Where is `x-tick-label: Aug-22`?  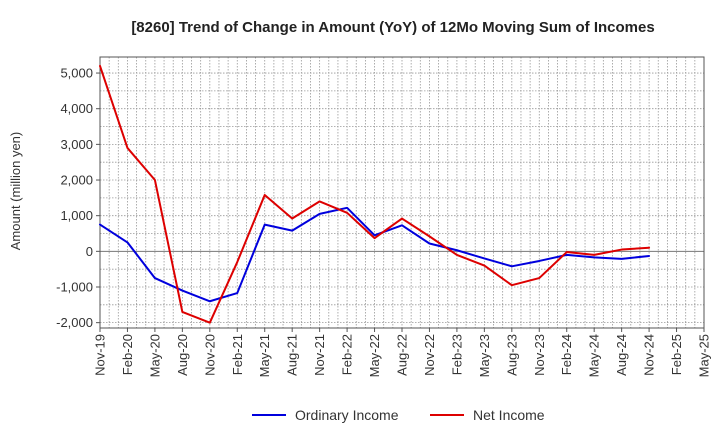 x-tick-label: Aug-22 is located at coordinates (402, 355).